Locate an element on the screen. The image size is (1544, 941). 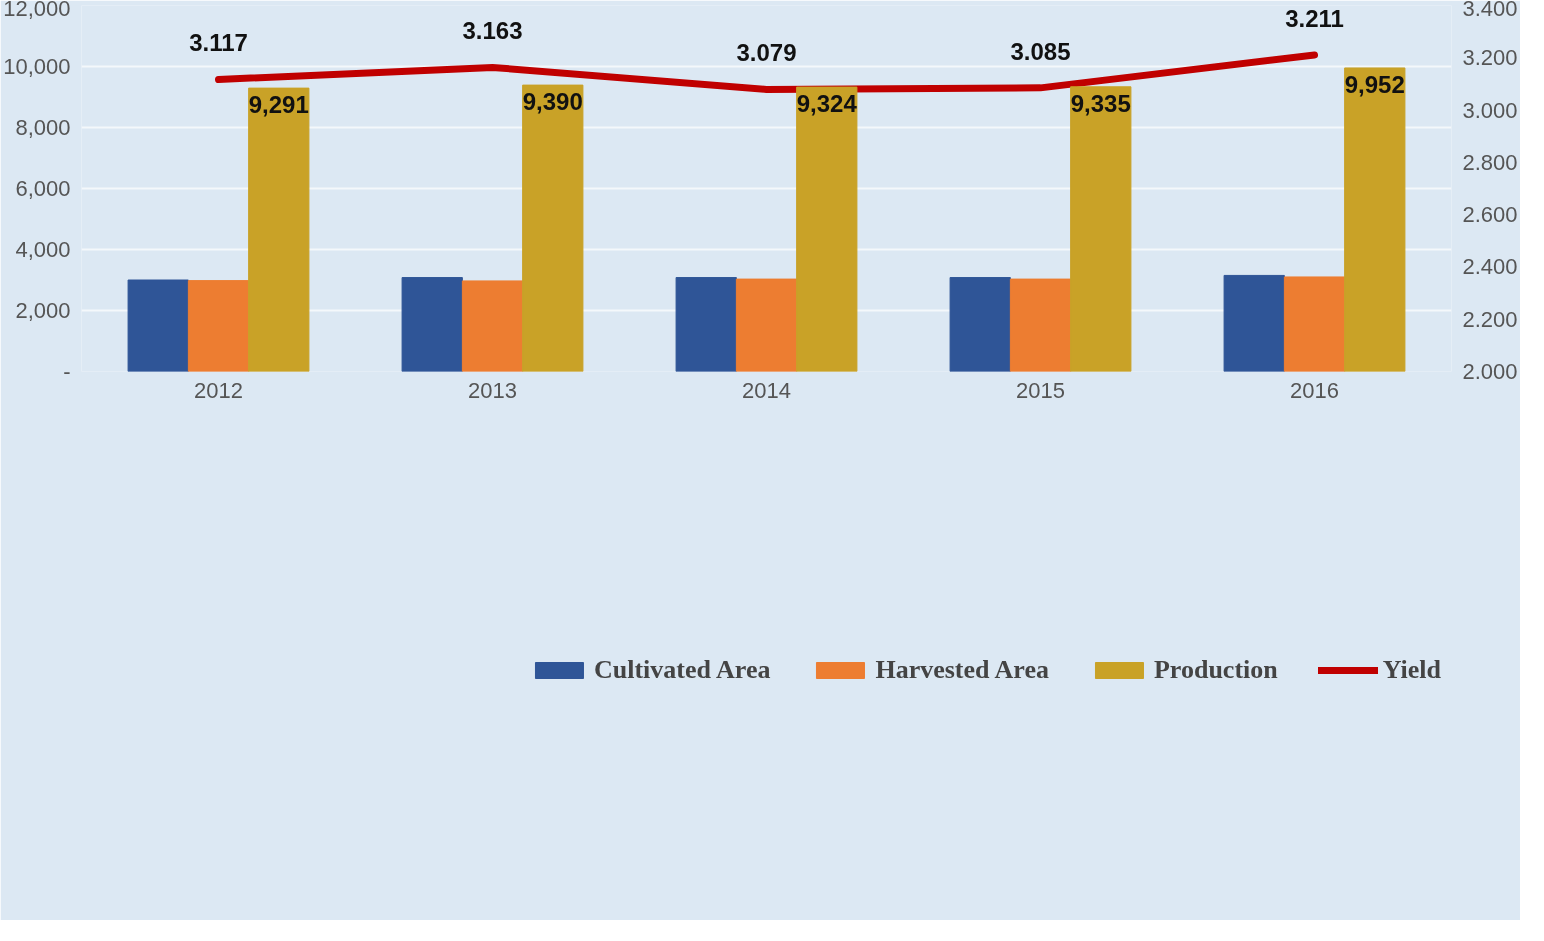
x-tick-label: 2014 is located at coordinates (766, 390).